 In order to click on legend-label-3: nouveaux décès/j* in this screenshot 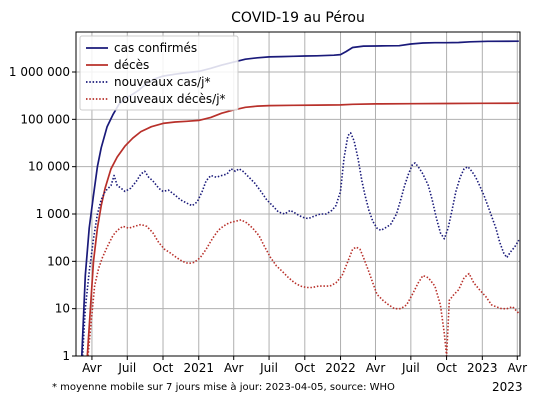, I will do `click(170, 99)`.